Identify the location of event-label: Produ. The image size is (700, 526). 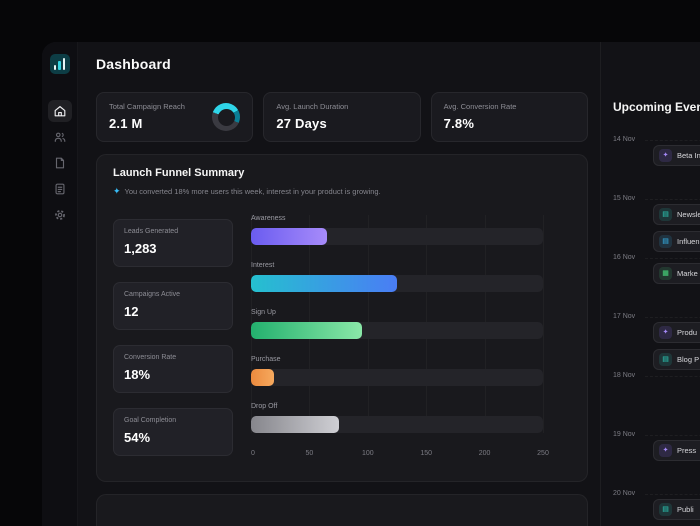
(687, 332).